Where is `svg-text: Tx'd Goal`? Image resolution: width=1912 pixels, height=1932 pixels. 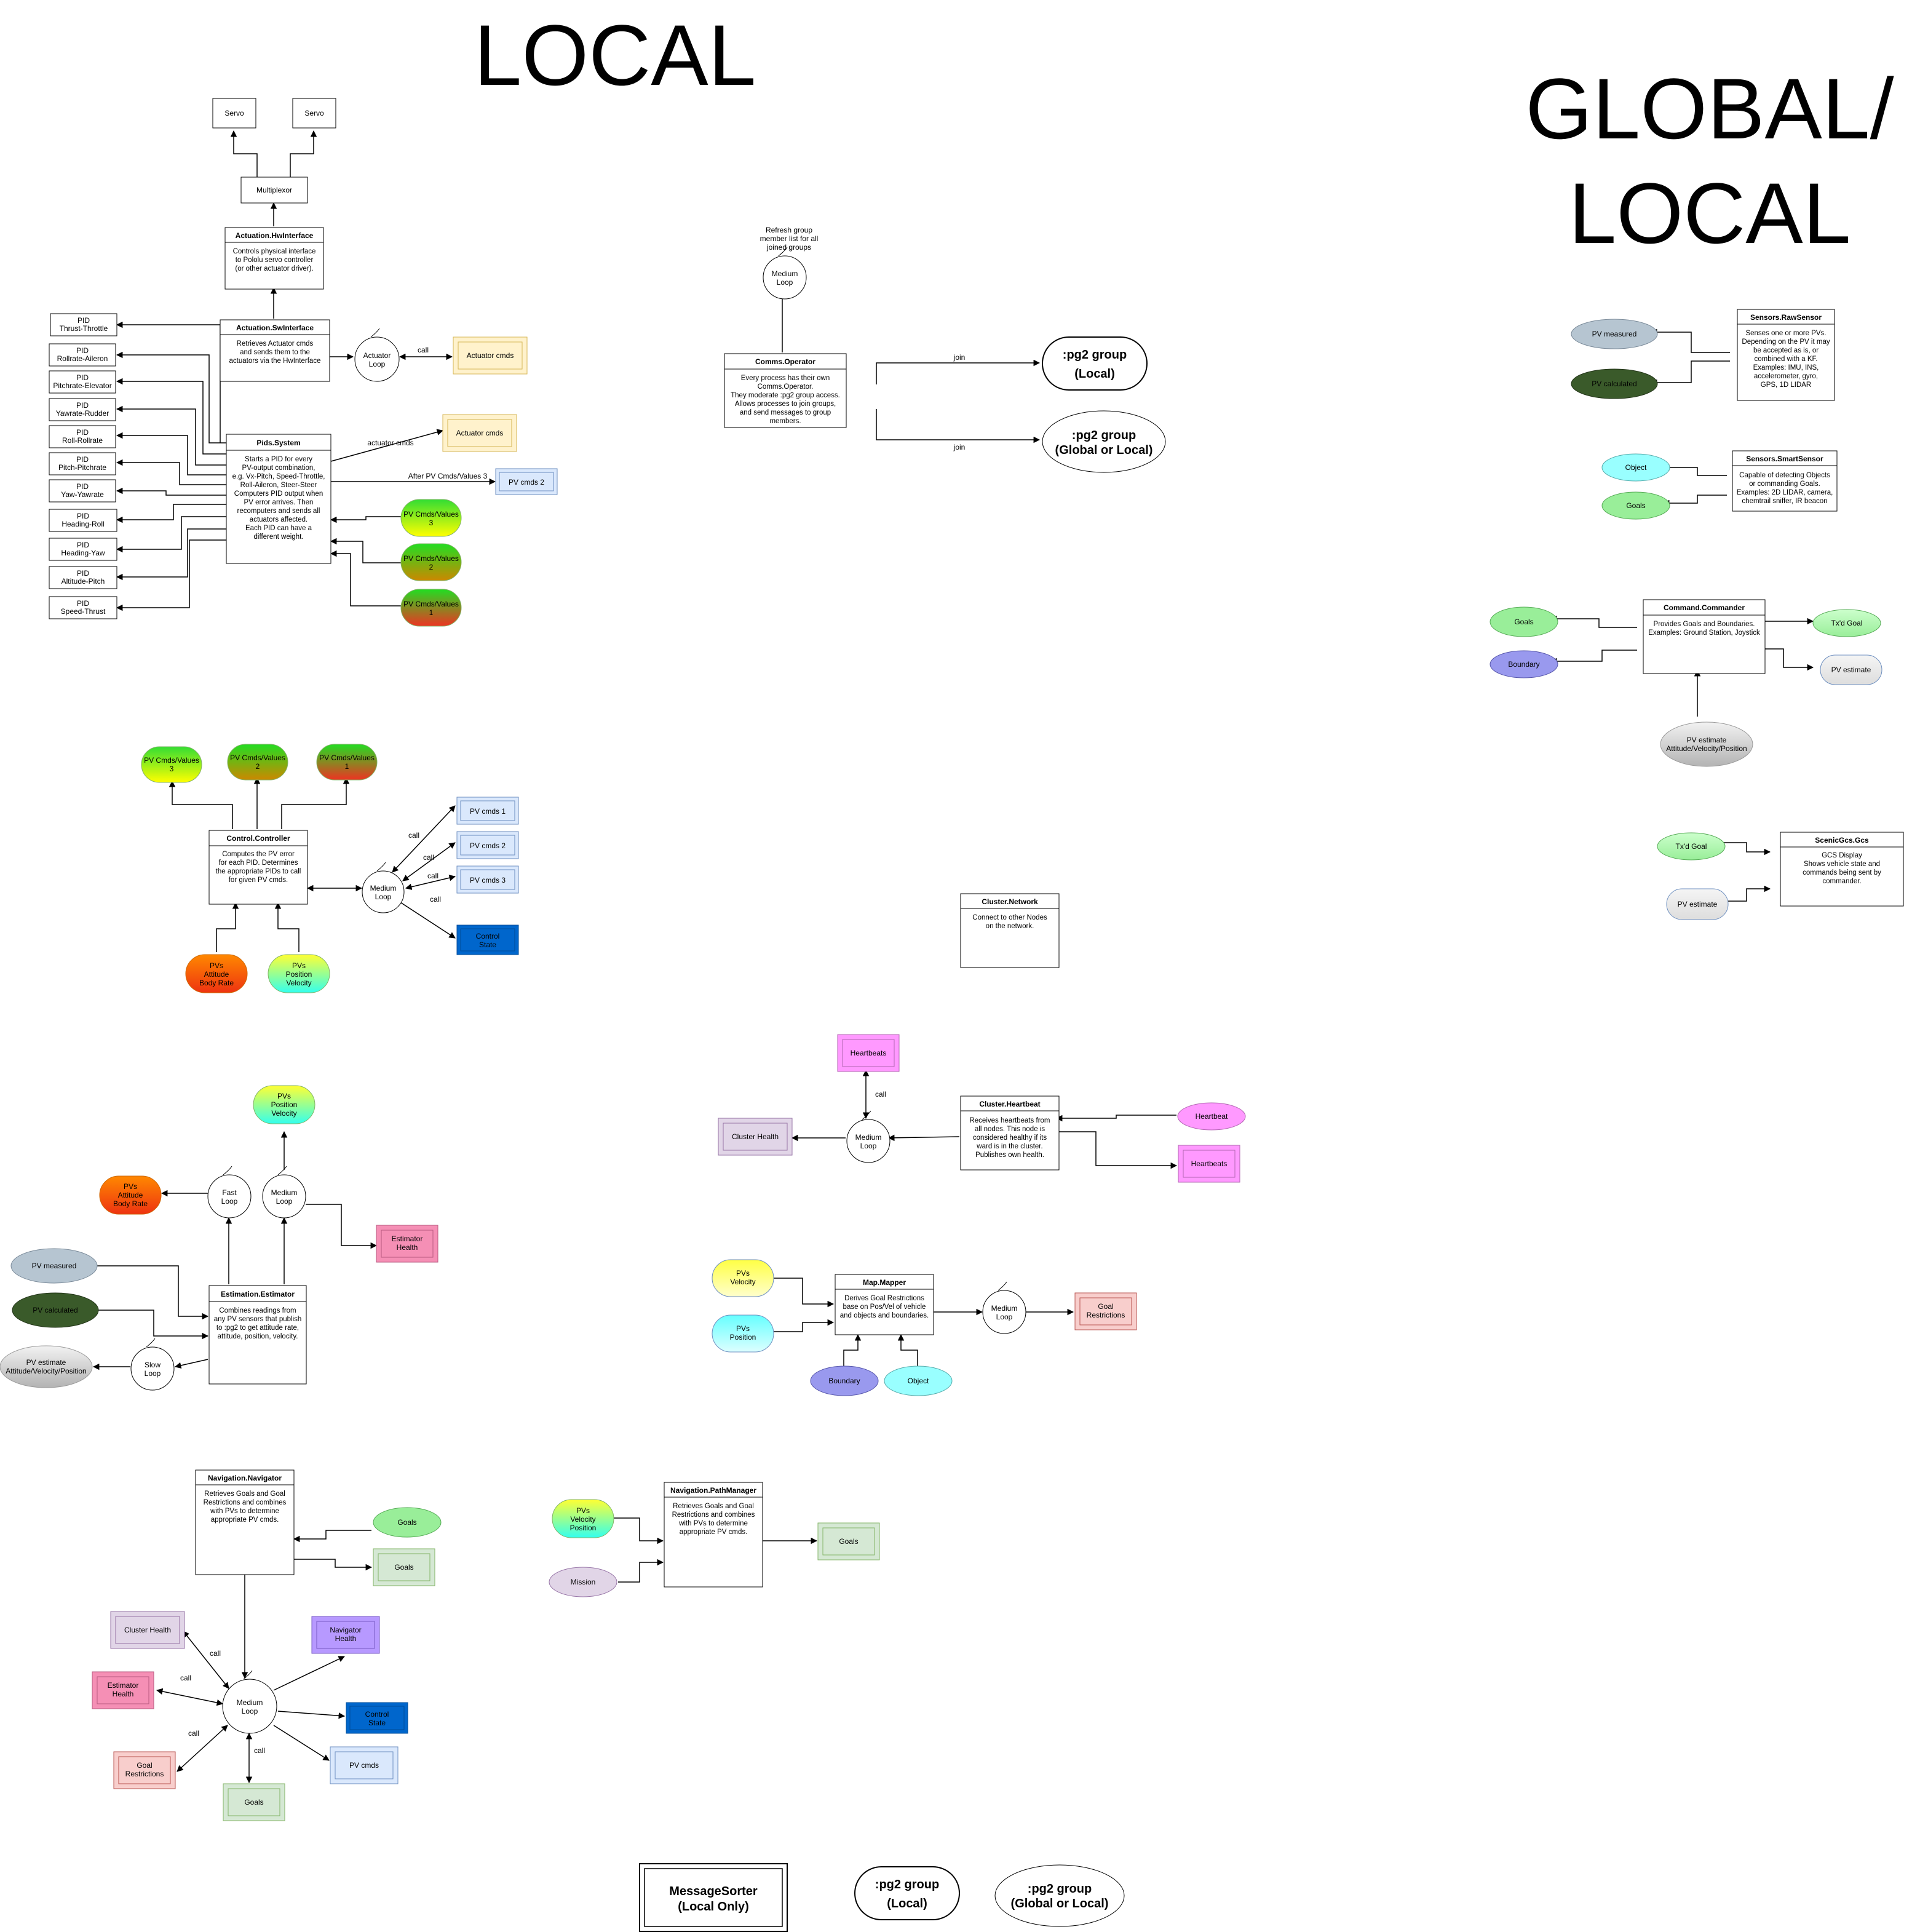 svg-text: Tx'd Goal is located at coordinates (1847, 623).